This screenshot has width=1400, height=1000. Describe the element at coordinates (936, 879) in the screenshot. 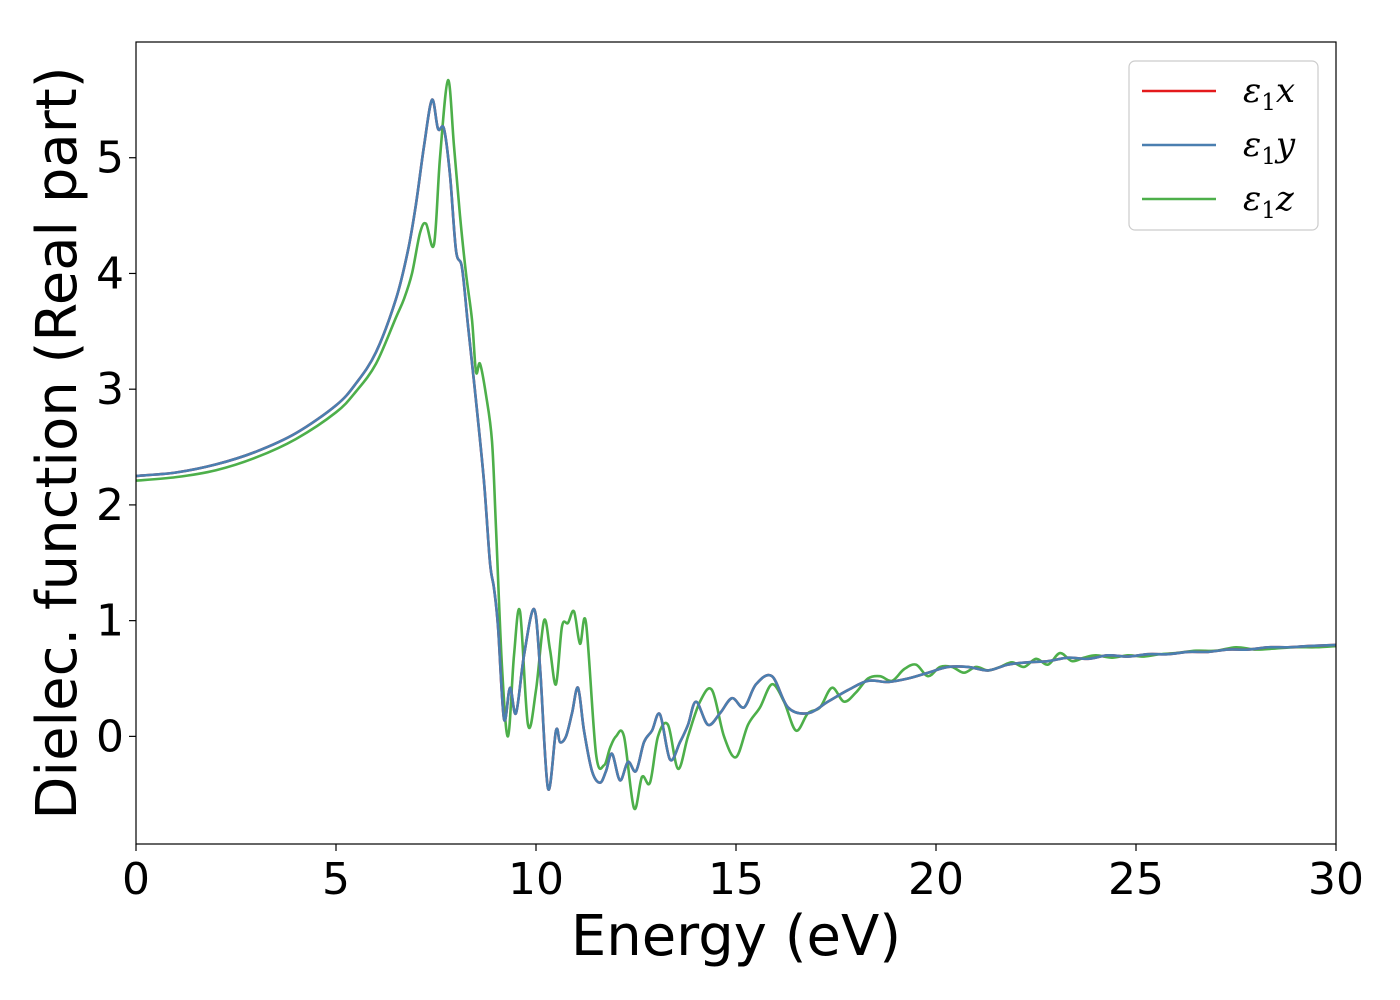

I see `x-tick-label: 20` at that location.